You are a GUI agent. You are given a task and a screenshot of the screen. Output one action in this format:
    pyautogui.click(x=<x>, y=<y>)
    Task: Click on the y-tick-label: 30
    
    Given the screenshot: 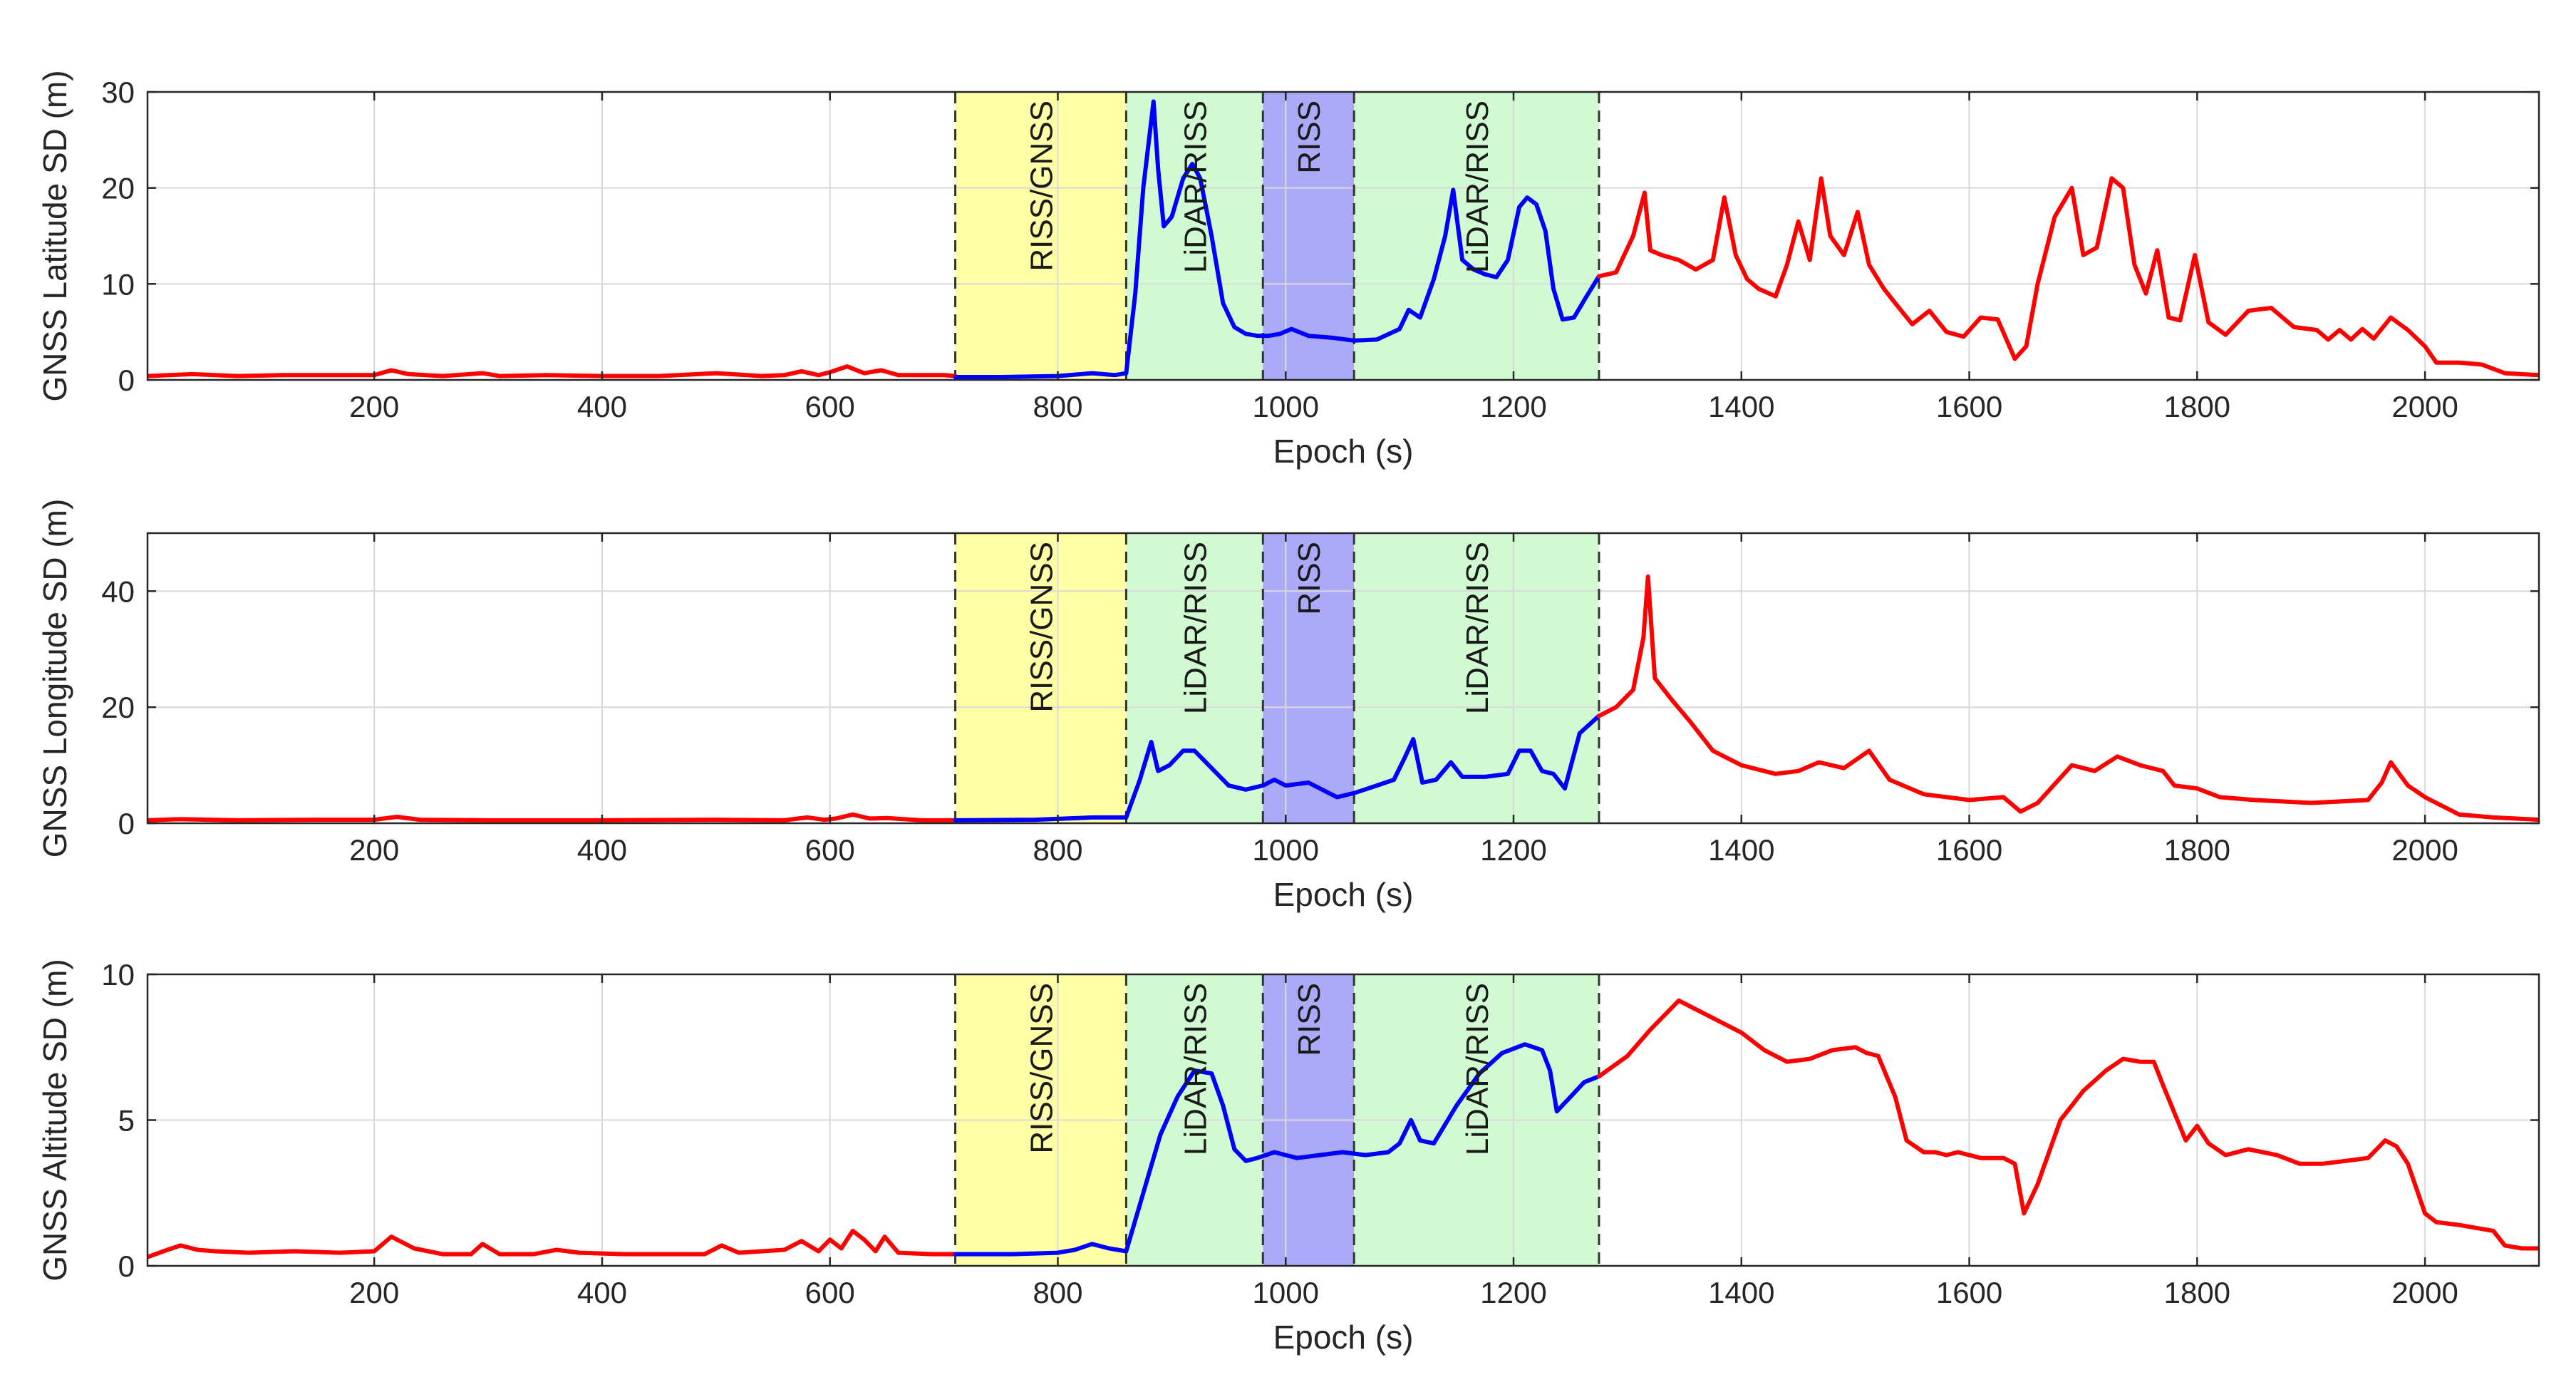 What is the action you would take?
    pyautogui.click(x=118, y=93)
    